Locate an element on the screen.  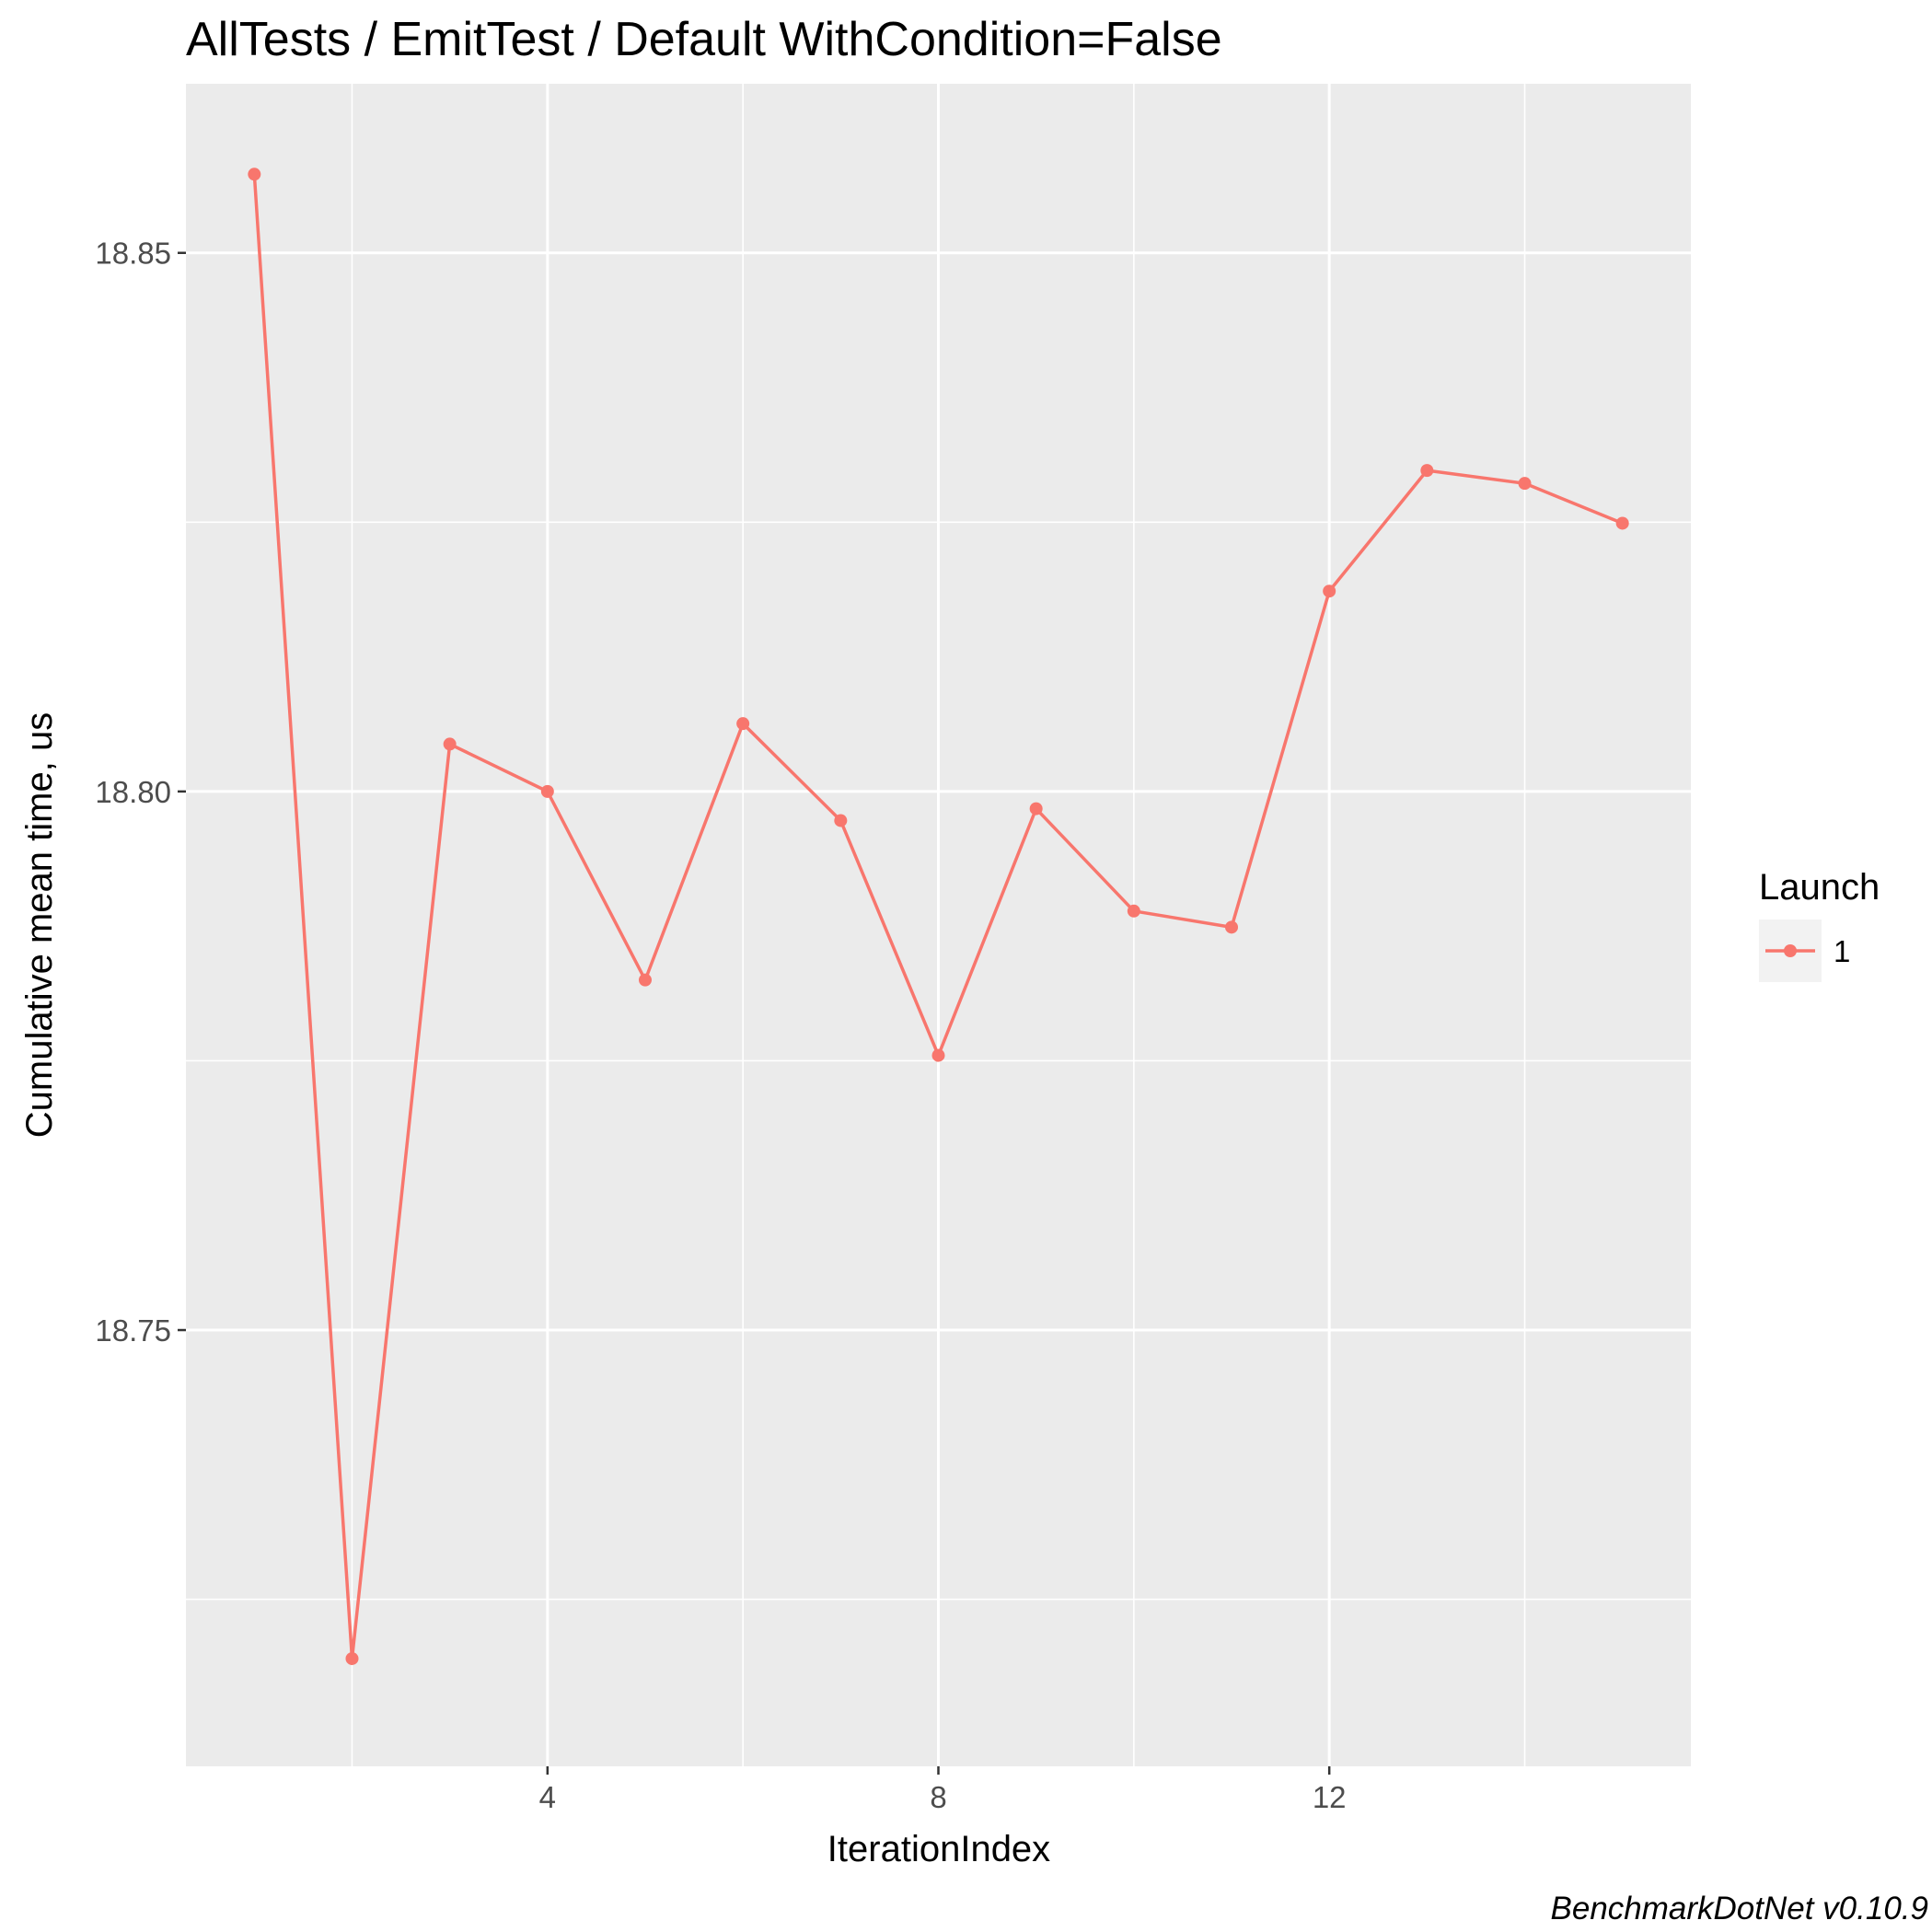
x-tick-label: 4 is located at coordinates (548, 1797).